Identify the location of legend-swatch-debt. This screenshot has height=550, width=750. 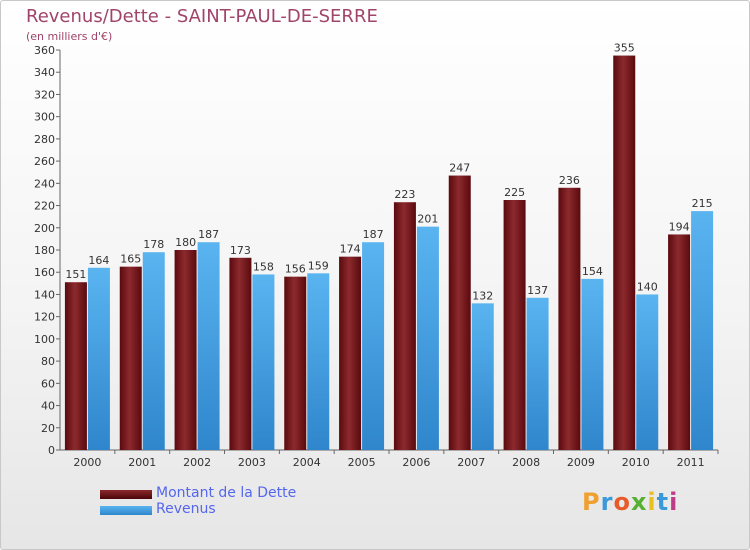
(126, 494).